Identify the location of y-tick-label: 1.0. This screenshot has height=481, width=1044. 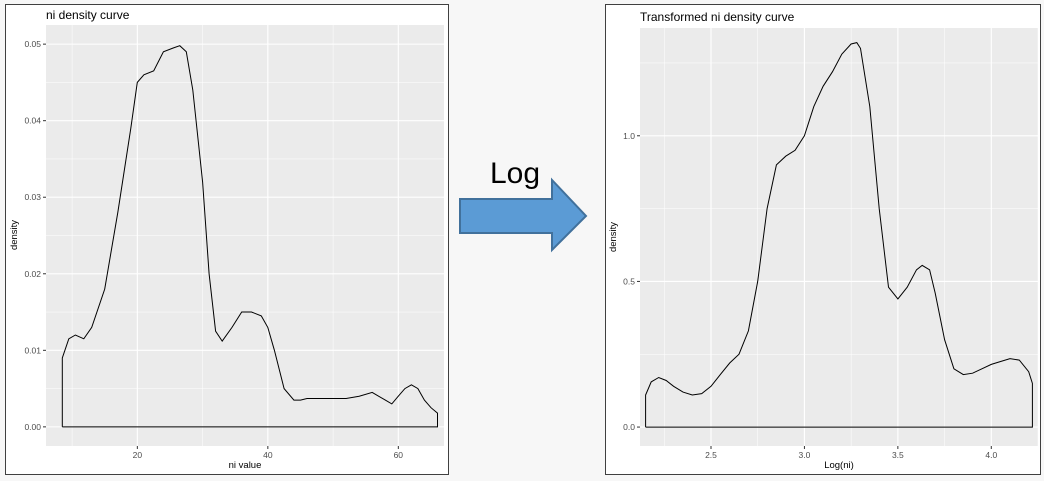
(629, 136).